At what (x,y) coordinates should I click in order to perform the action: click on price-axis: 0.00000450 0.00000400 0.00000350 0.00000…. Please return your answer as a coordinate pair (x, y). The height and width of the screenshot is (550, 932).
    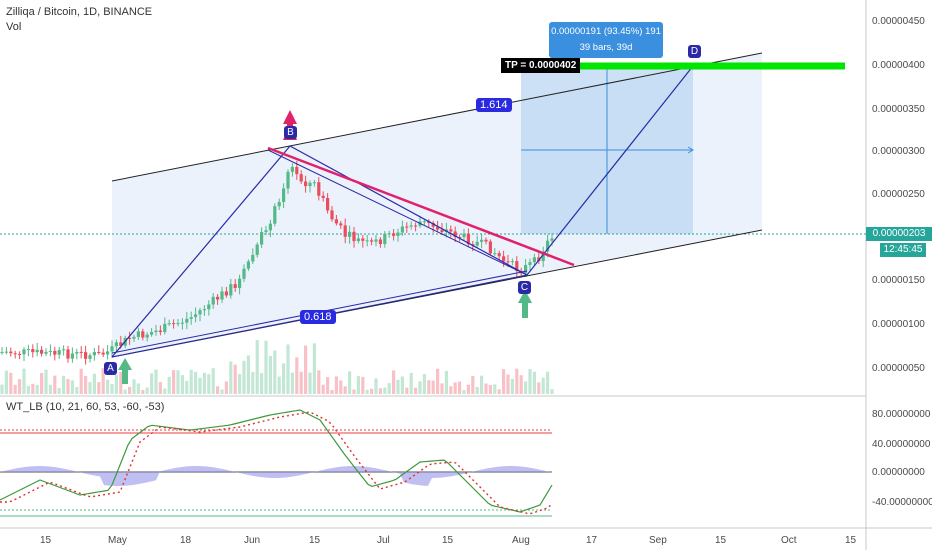
    Looking at the image, I should click on (898, 195).